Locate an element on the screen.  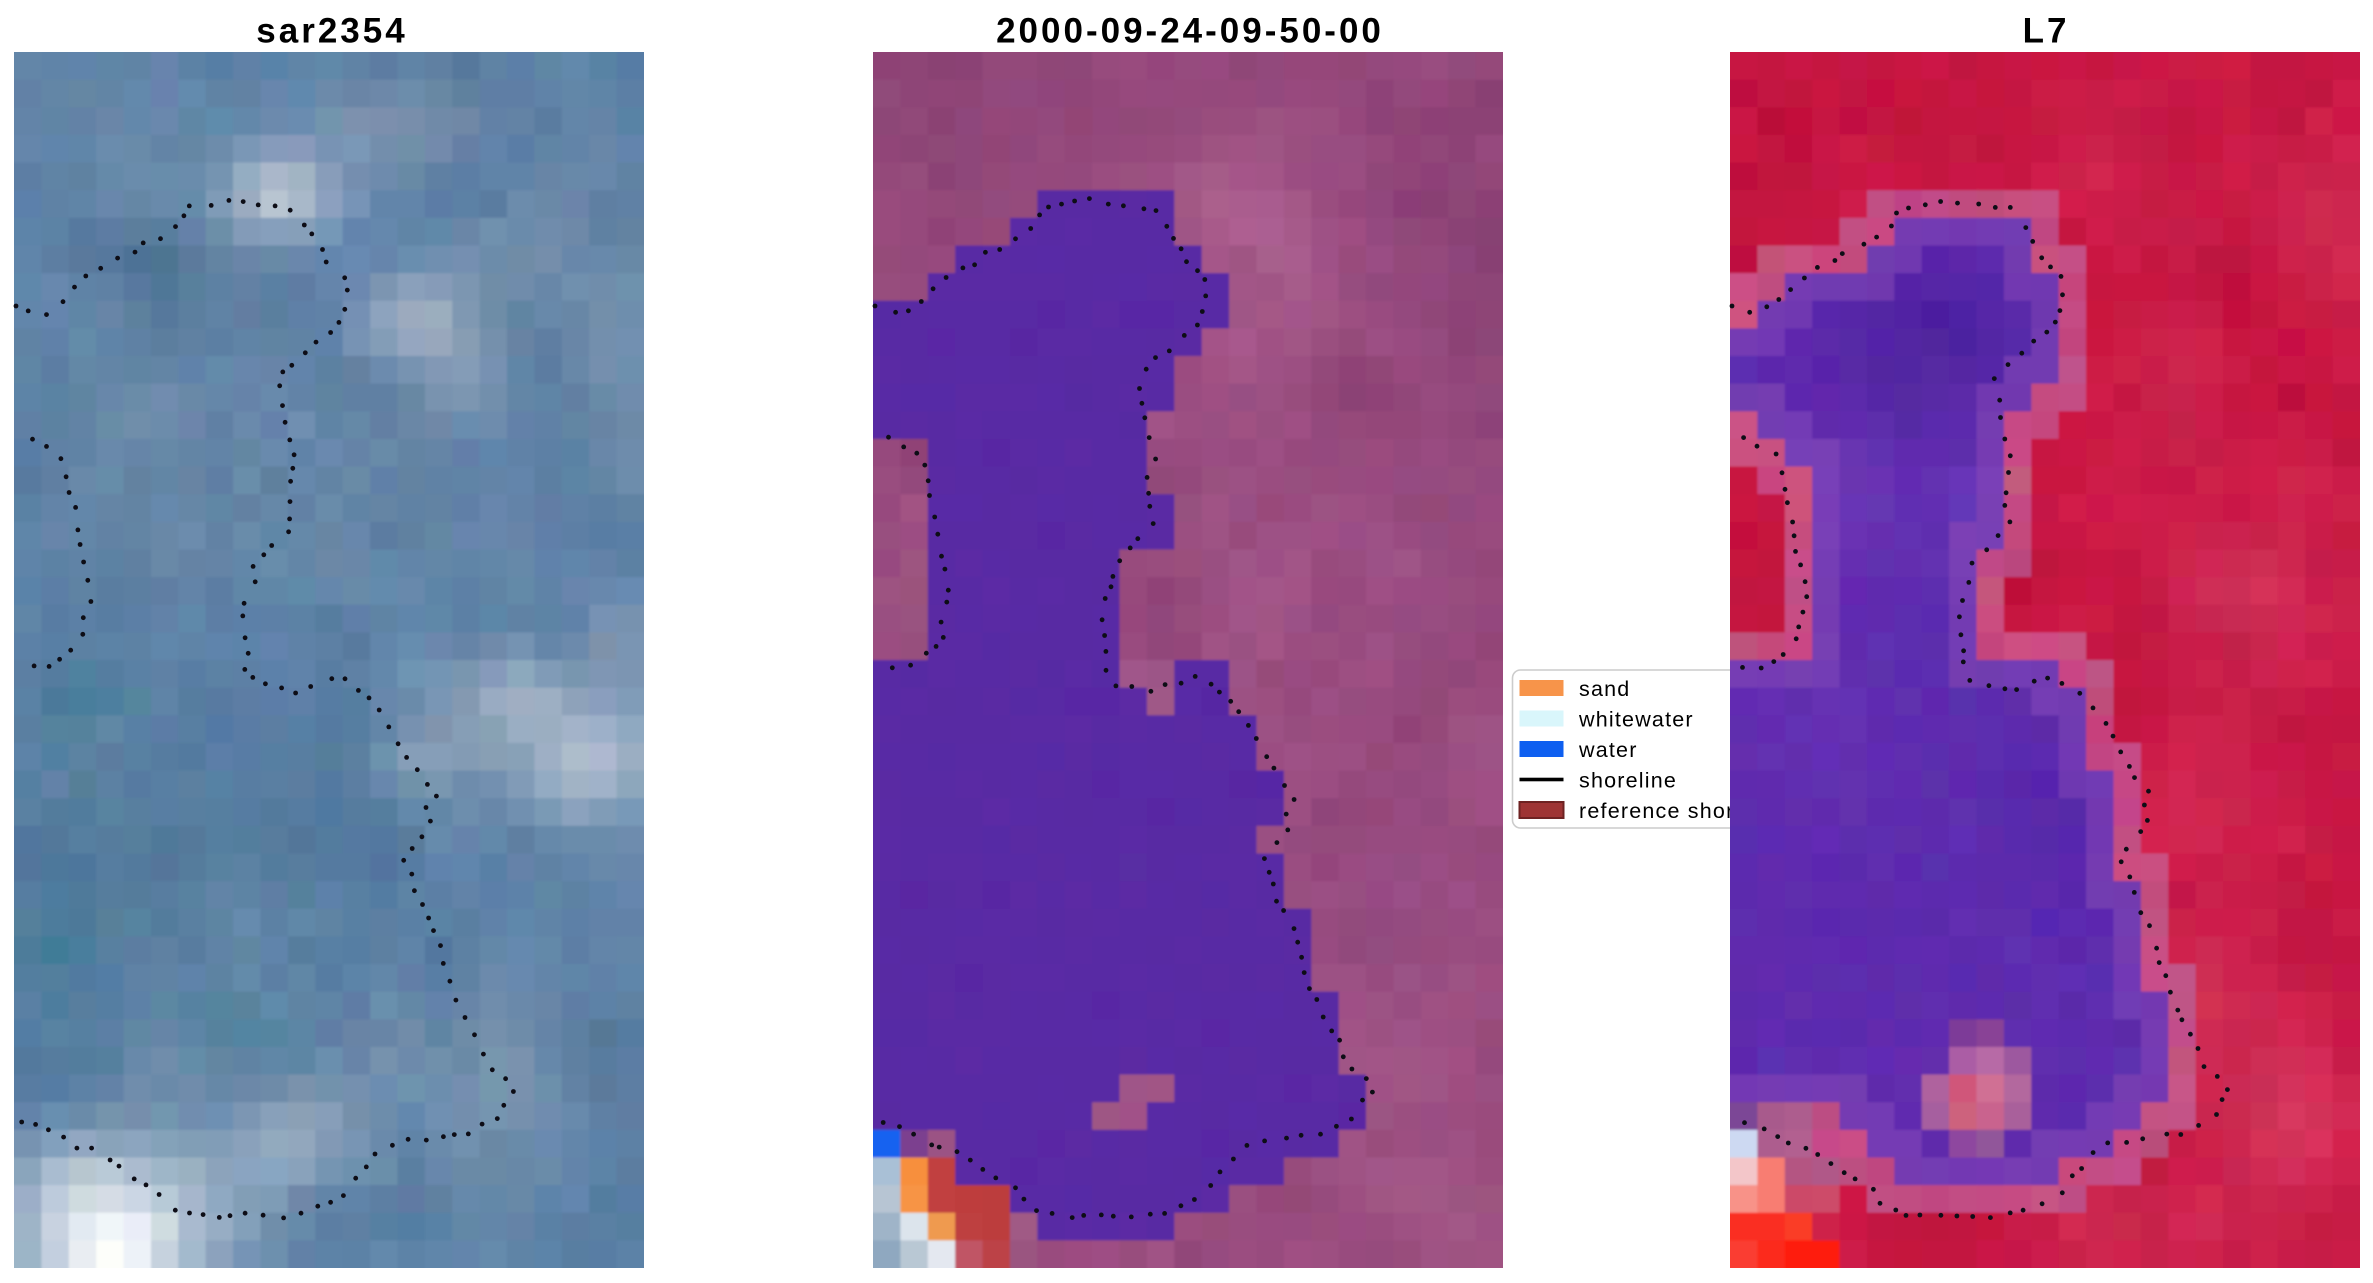
svg-text: L7 is located at coordinates (2046, 31).